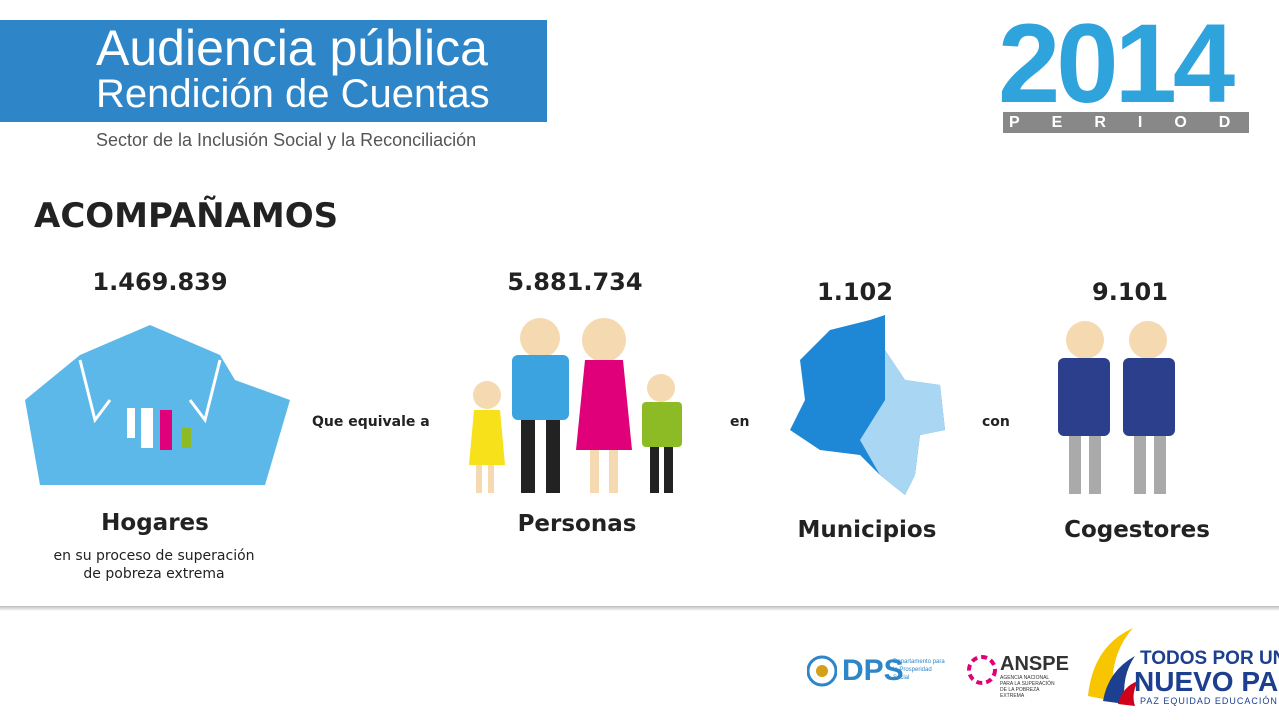  I want to click on header-title: Audiencia pública, so click(292, 48).